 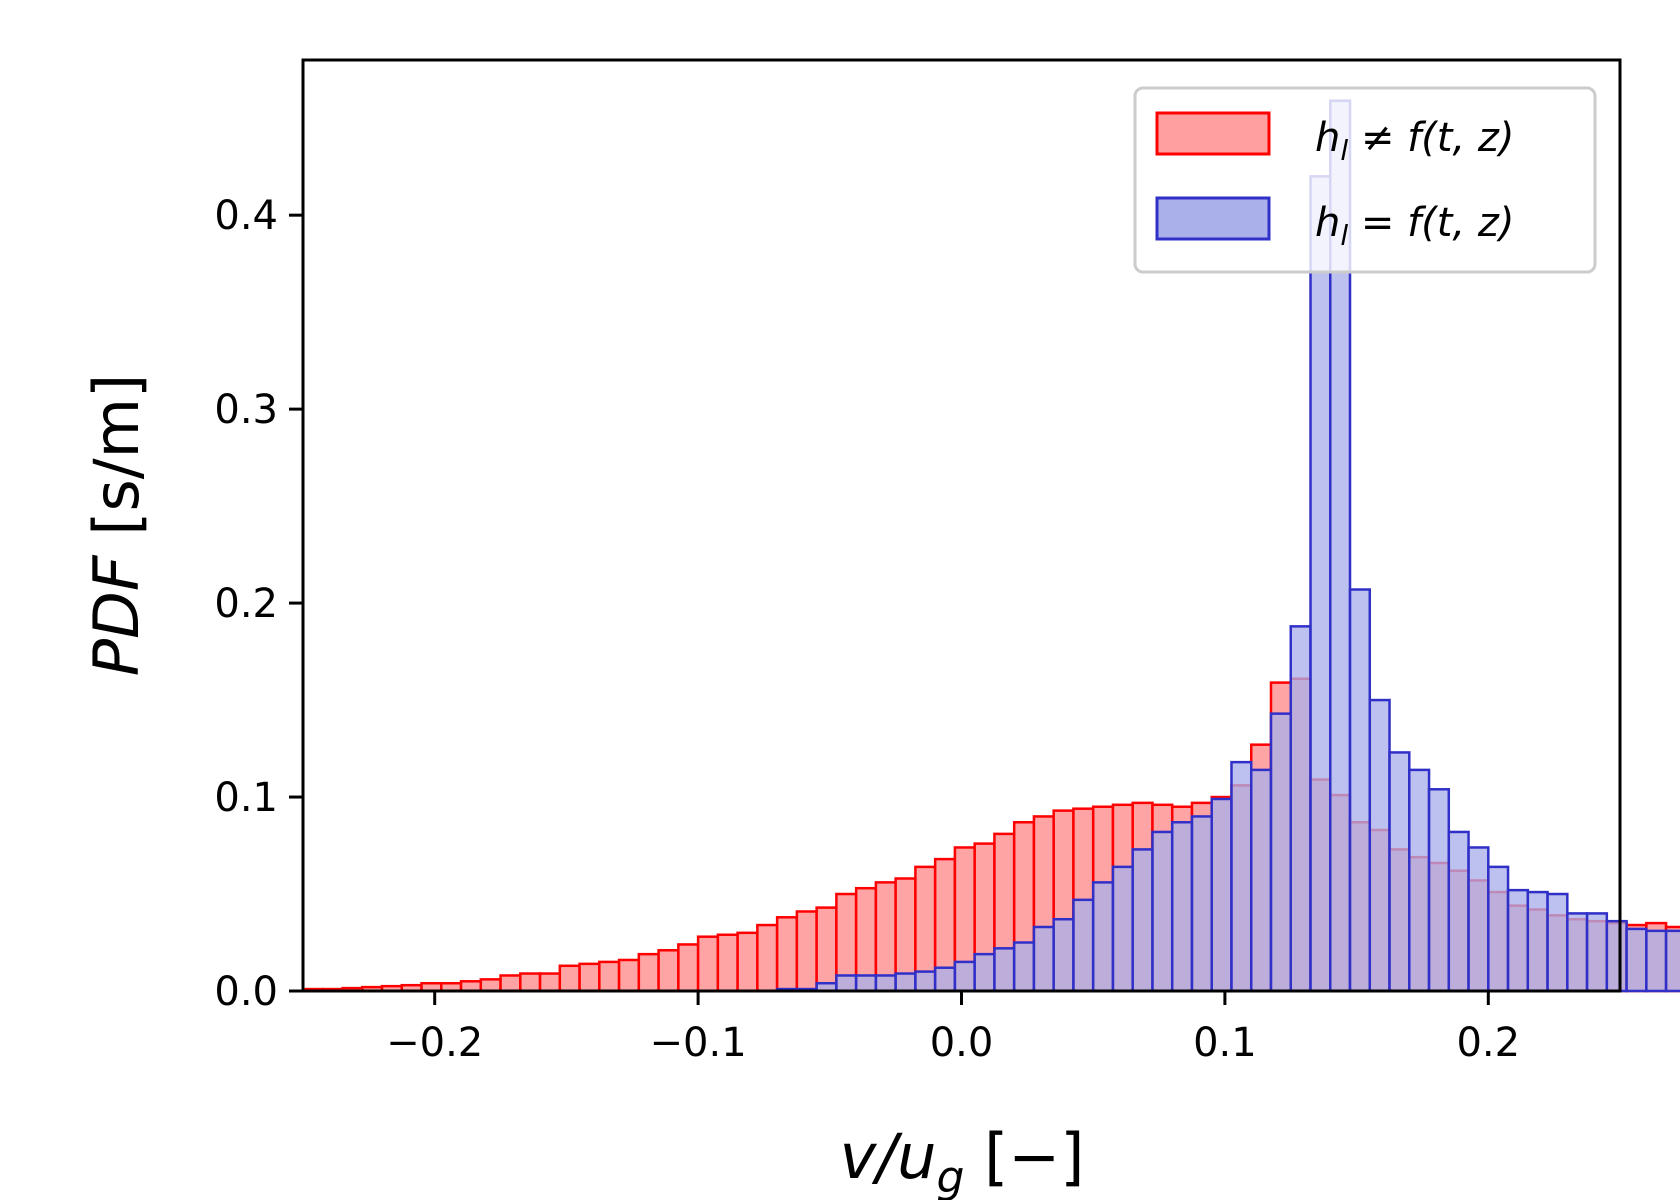 What do you see at coordinates (962, 1160) in the screenshot?
I see `x-axis-label: v/ug [−]` at bounding box center [962, 1160].